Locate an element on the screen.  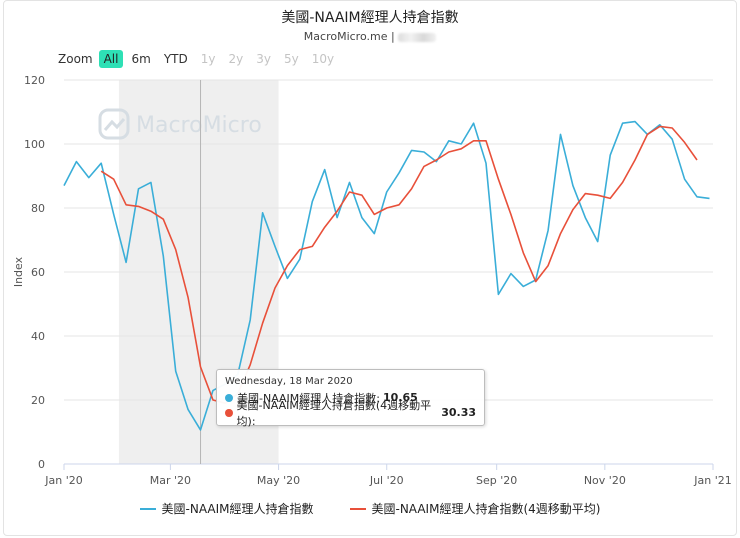
tooltip-row-series-2: 美國-NAAIM經理人持倉指數(4週移動平均): 30.33 is located at coordinates (350, 413).